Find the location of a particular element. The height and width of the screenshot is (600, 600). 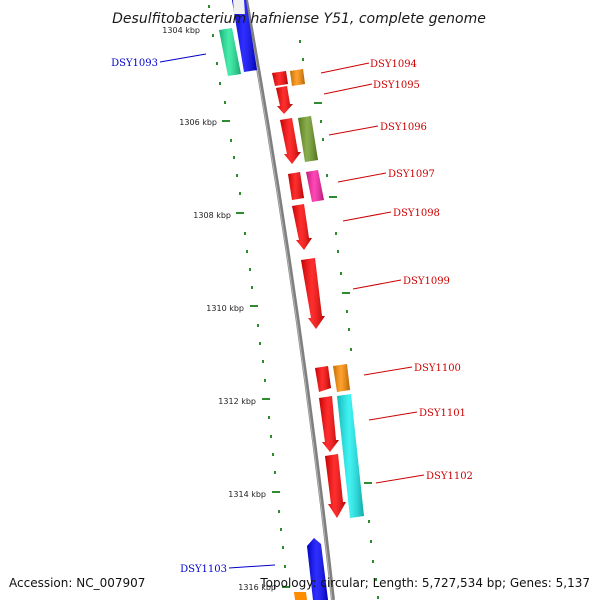

right-scale-track is located at coordinates (339, 319).